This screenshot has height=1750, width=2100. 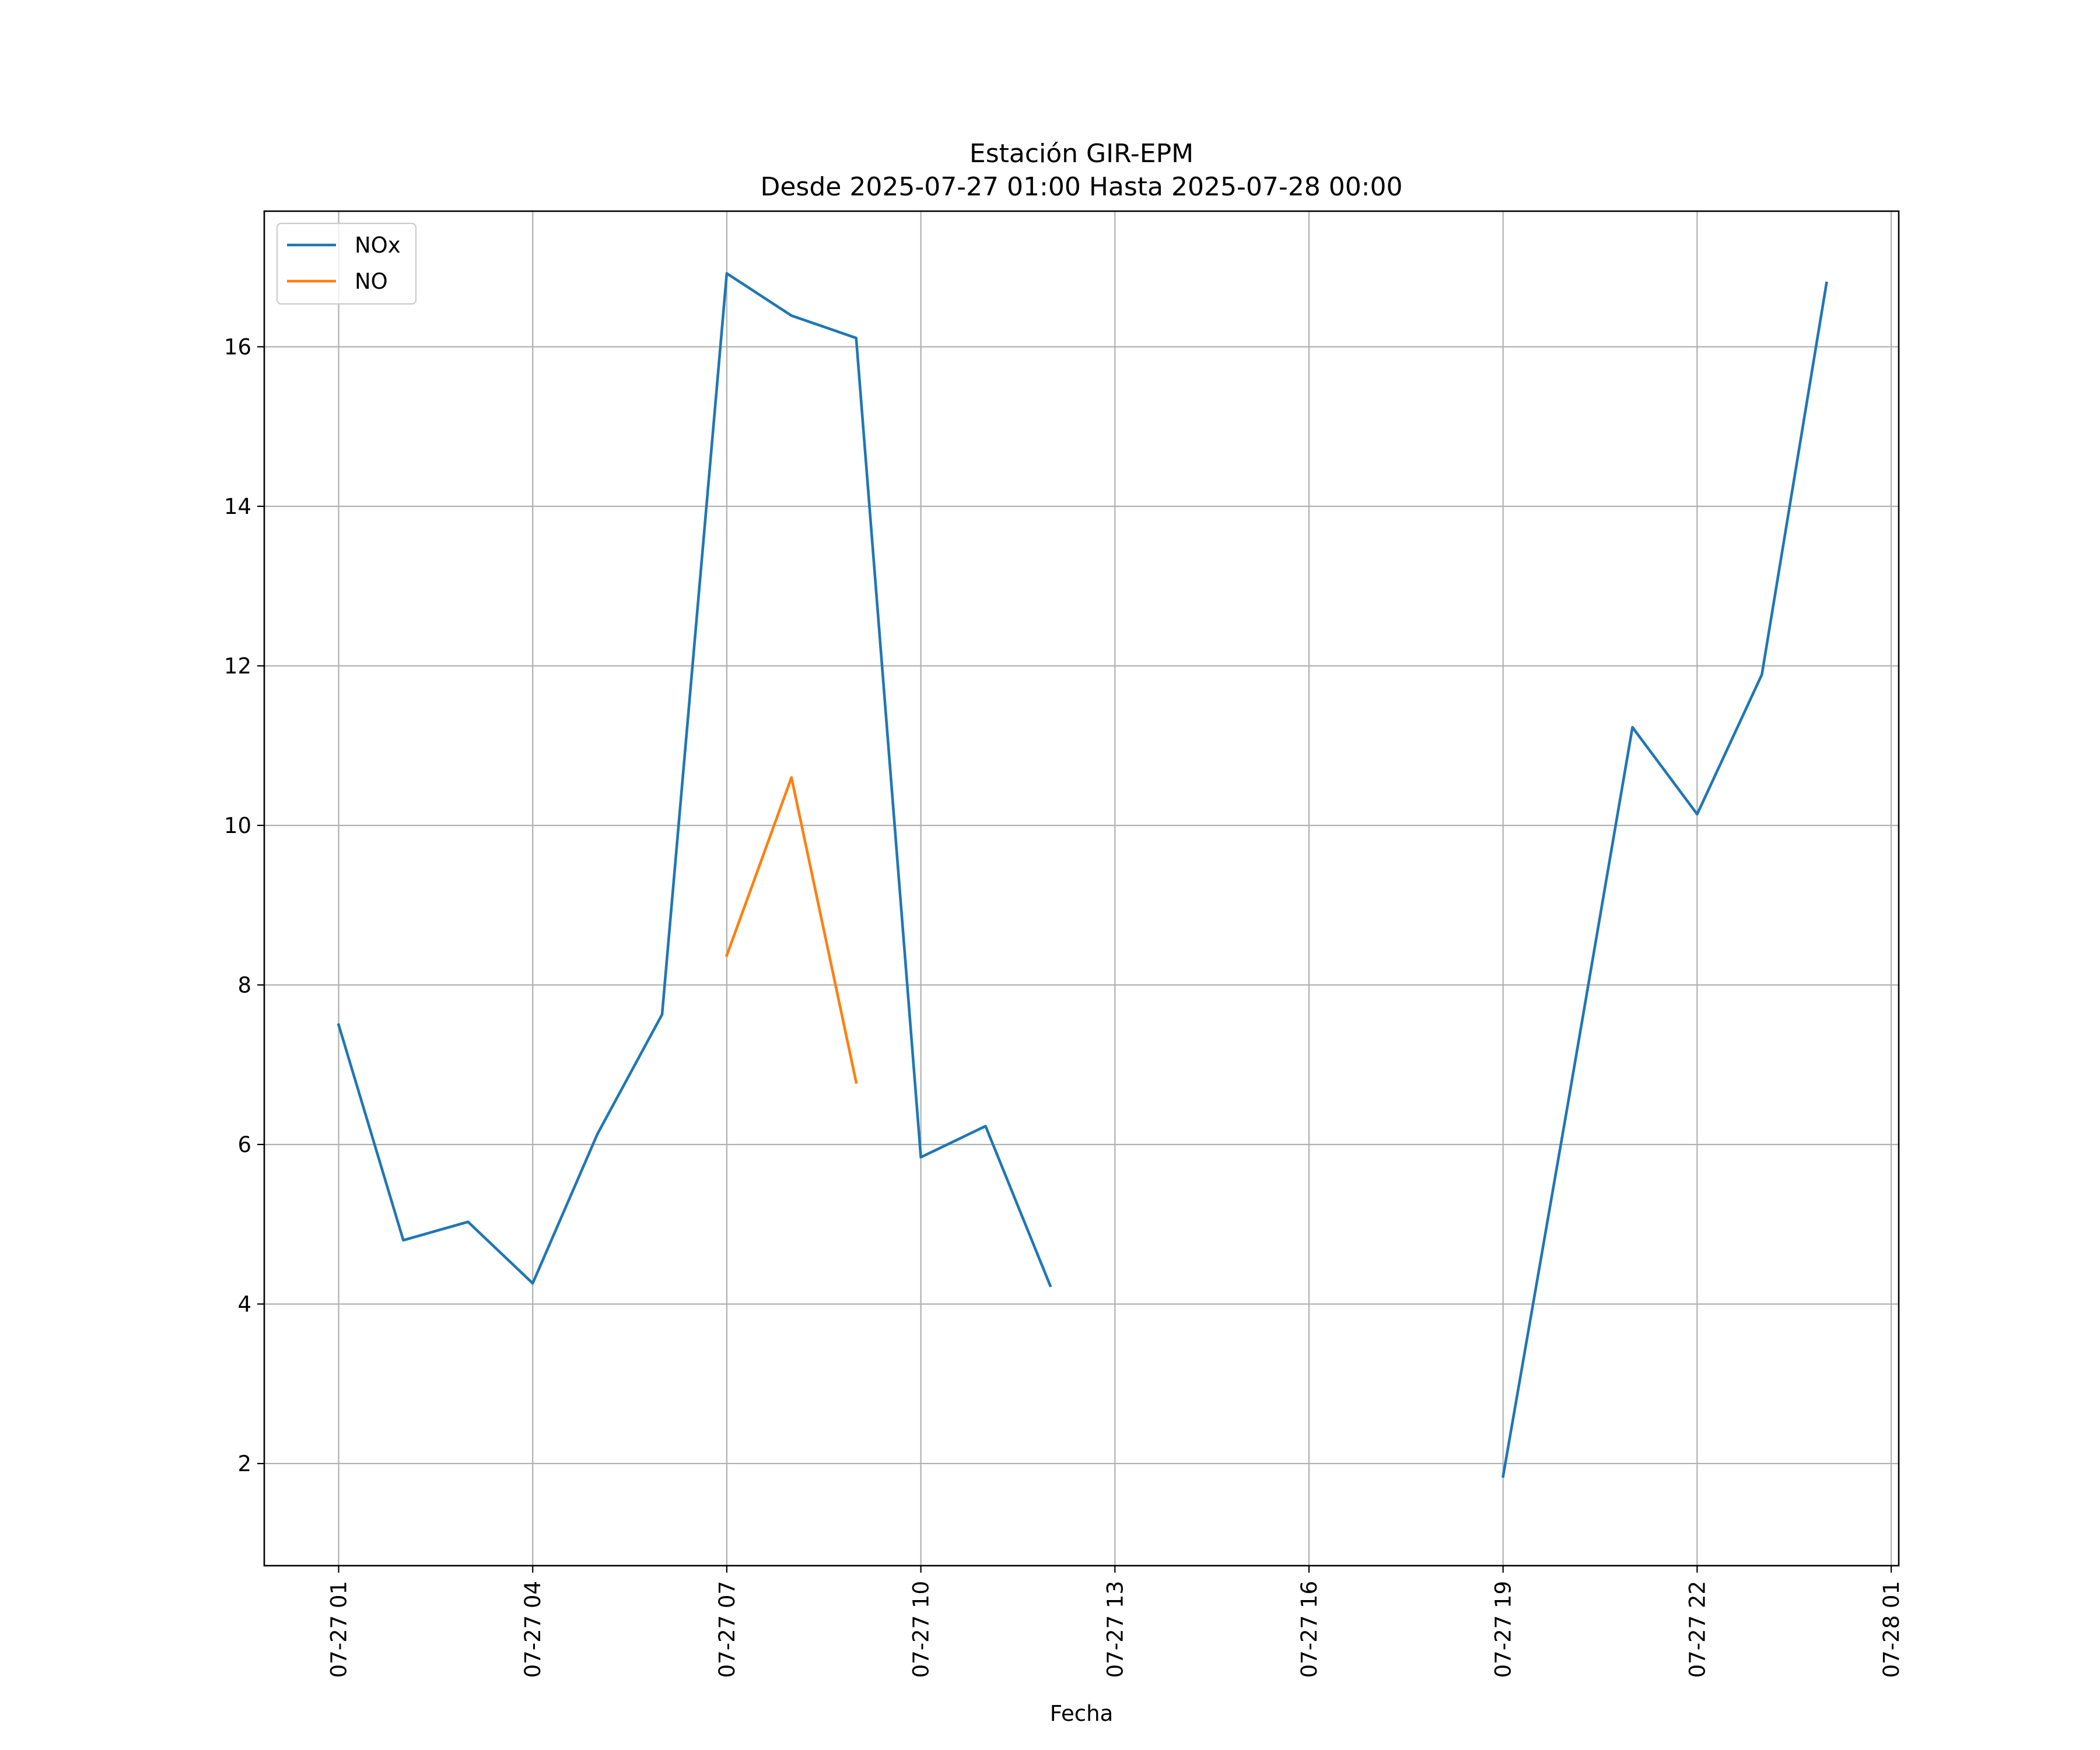 I want to click on x-tick-label: 07-27 01, so click(x=339, y=1629).